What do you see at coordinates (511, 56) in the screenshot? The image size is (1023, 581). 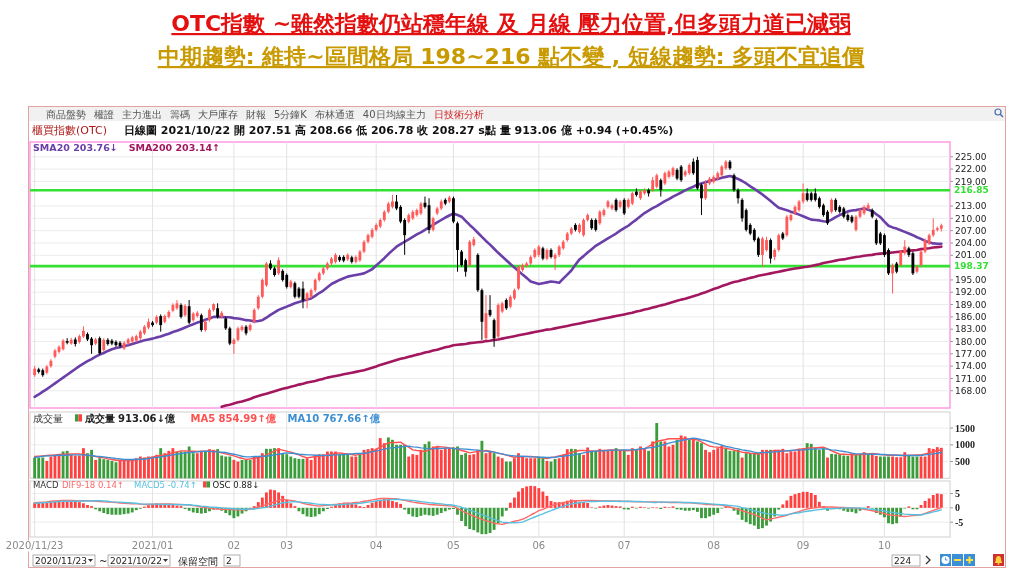 I see `chart-subtitle: 中期趨勢: 維持~區間格局 198~216 點不變 , 短線趨勢: 多頭不宜追價` at bounding box center [511, 56].